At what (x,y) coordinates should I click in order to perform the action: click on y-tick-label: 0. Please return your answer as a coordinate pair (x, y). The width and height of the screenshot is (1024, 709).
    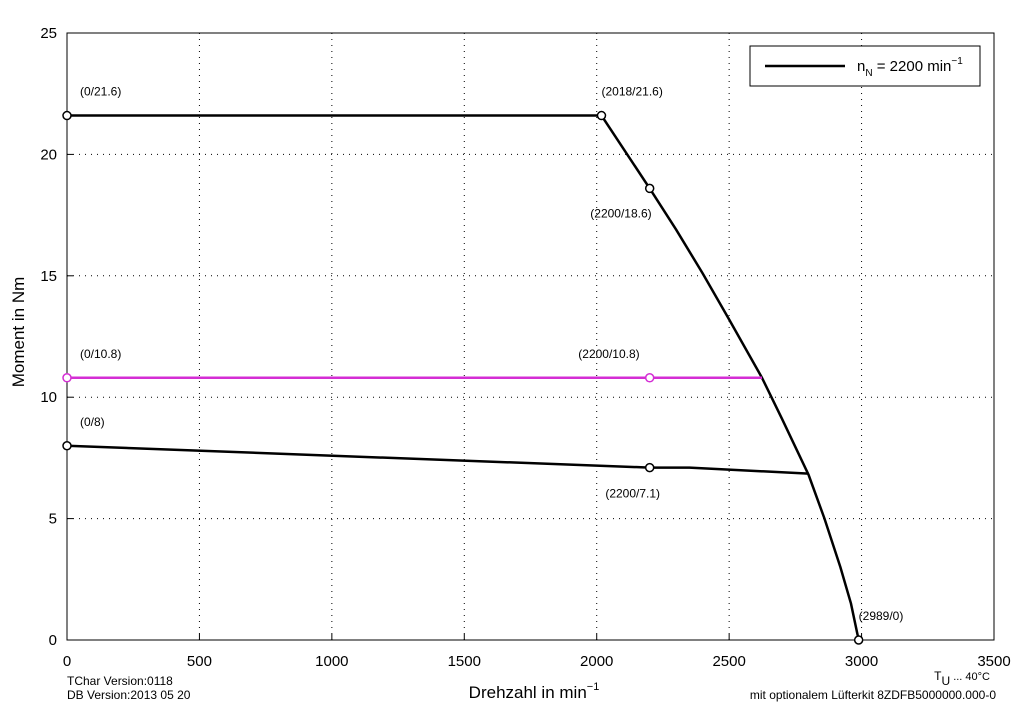
    Looking at the image, I should click on (53, 640).